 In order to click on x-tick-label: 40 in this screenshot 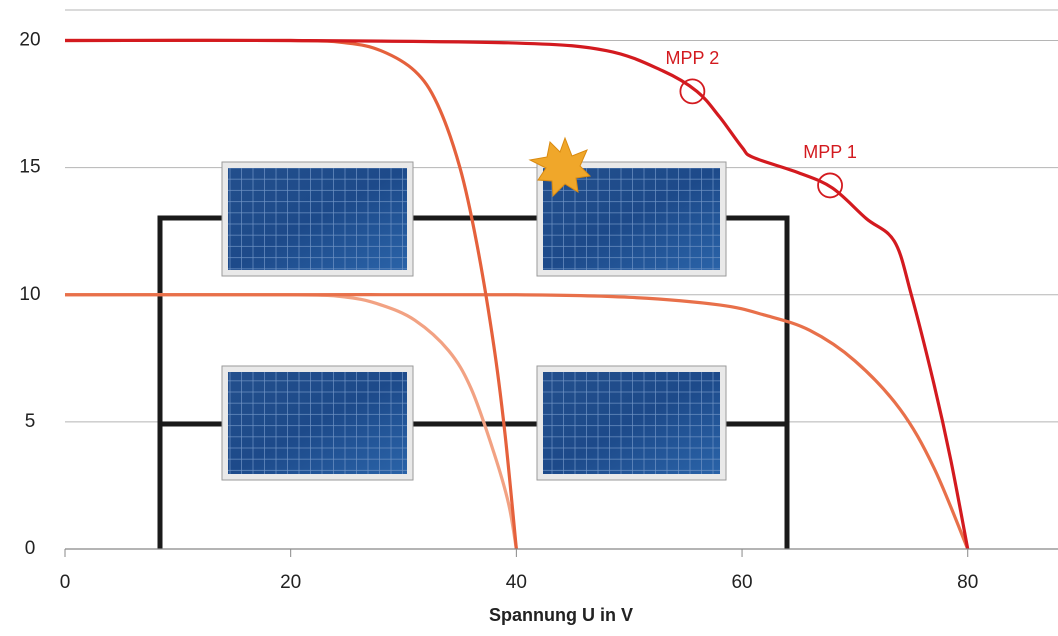, I will do `click(516, 582)`.